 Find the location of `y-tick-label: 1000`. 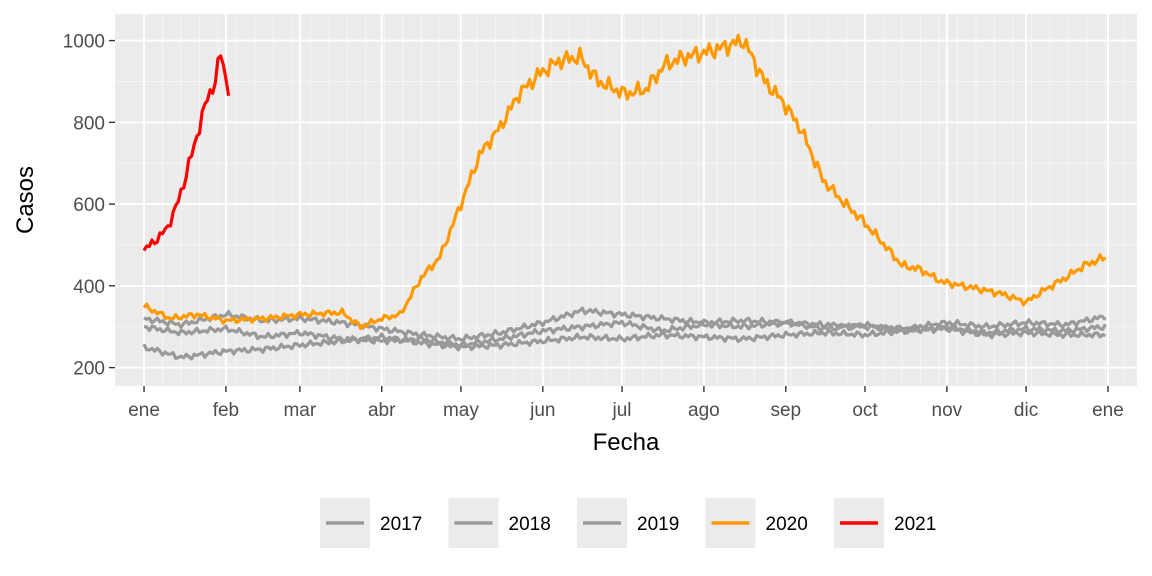

y-tick-label: 1000 is located at coordinates (84, 42).